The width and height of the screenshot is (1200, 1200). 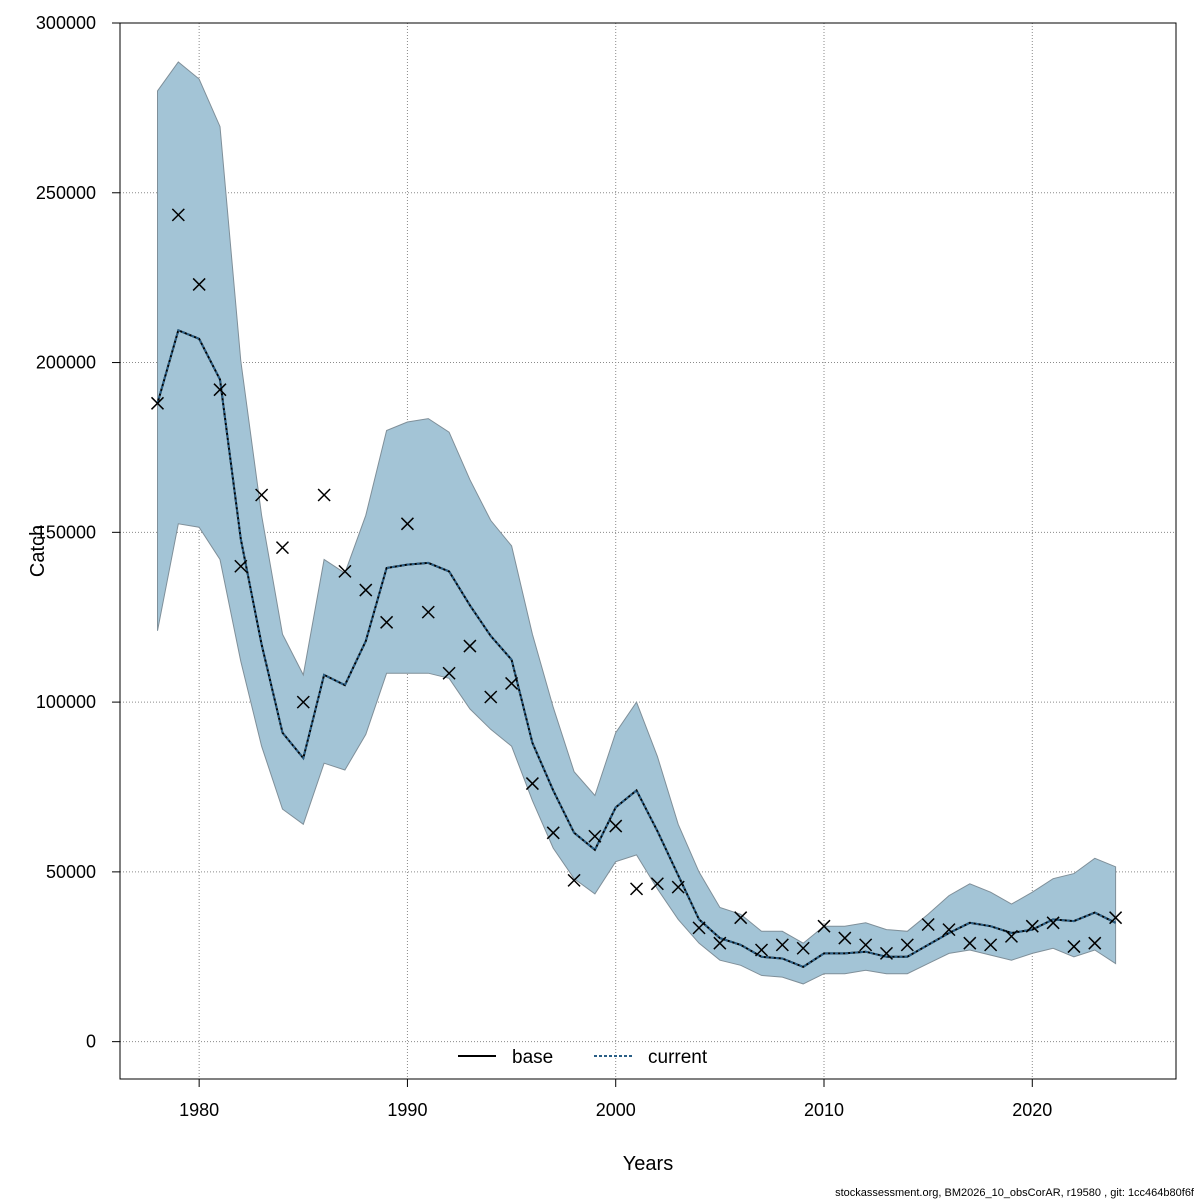 I want to click on y-tick-label: 100000, so click(x=66, y=702).